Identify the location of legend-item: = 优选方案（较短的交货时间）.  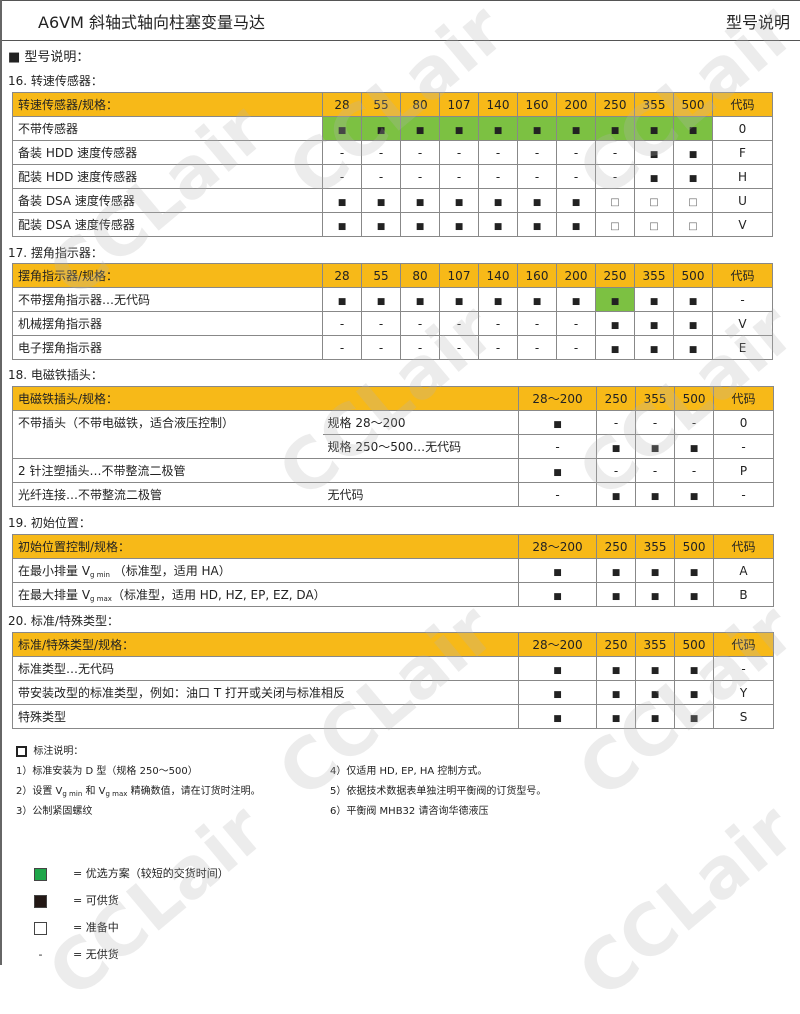
(131, 873).